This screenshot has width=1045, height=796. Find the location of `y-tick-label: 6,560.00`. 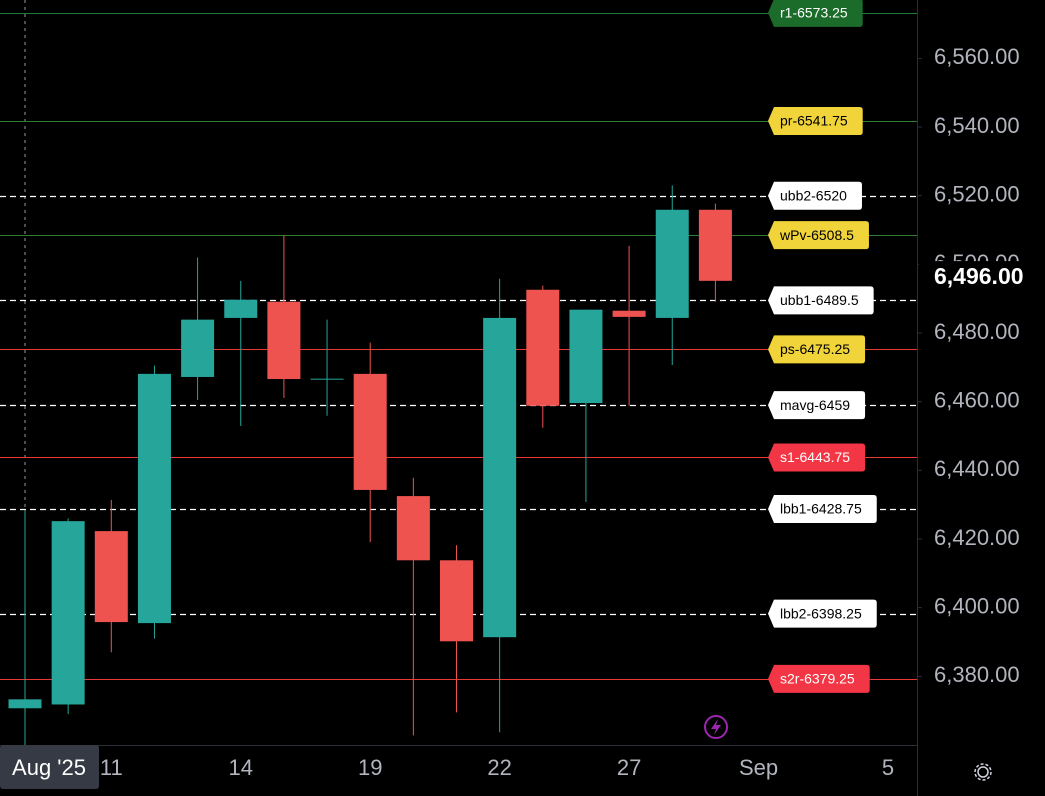

y-tick-label: 6,560.00 is located at coordinates (977, 56).